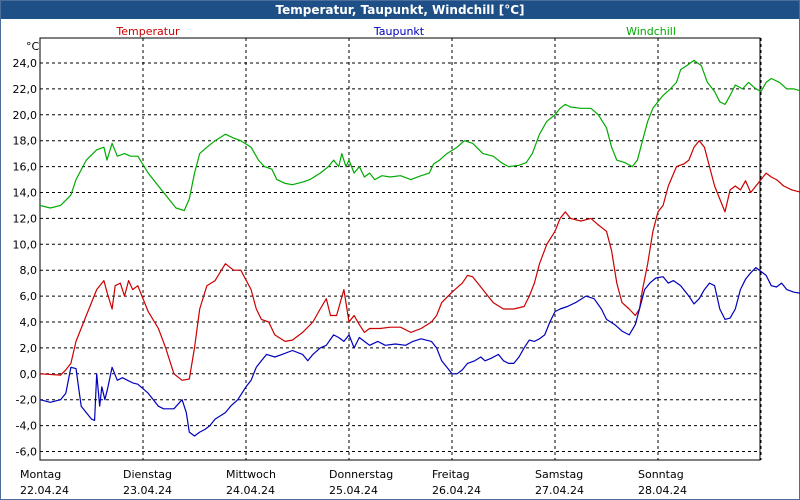  What do you see at coordinates (25, 63) in the screenshot?
I see `y-tick-label: 24,0` at bounding box center [25, 63].